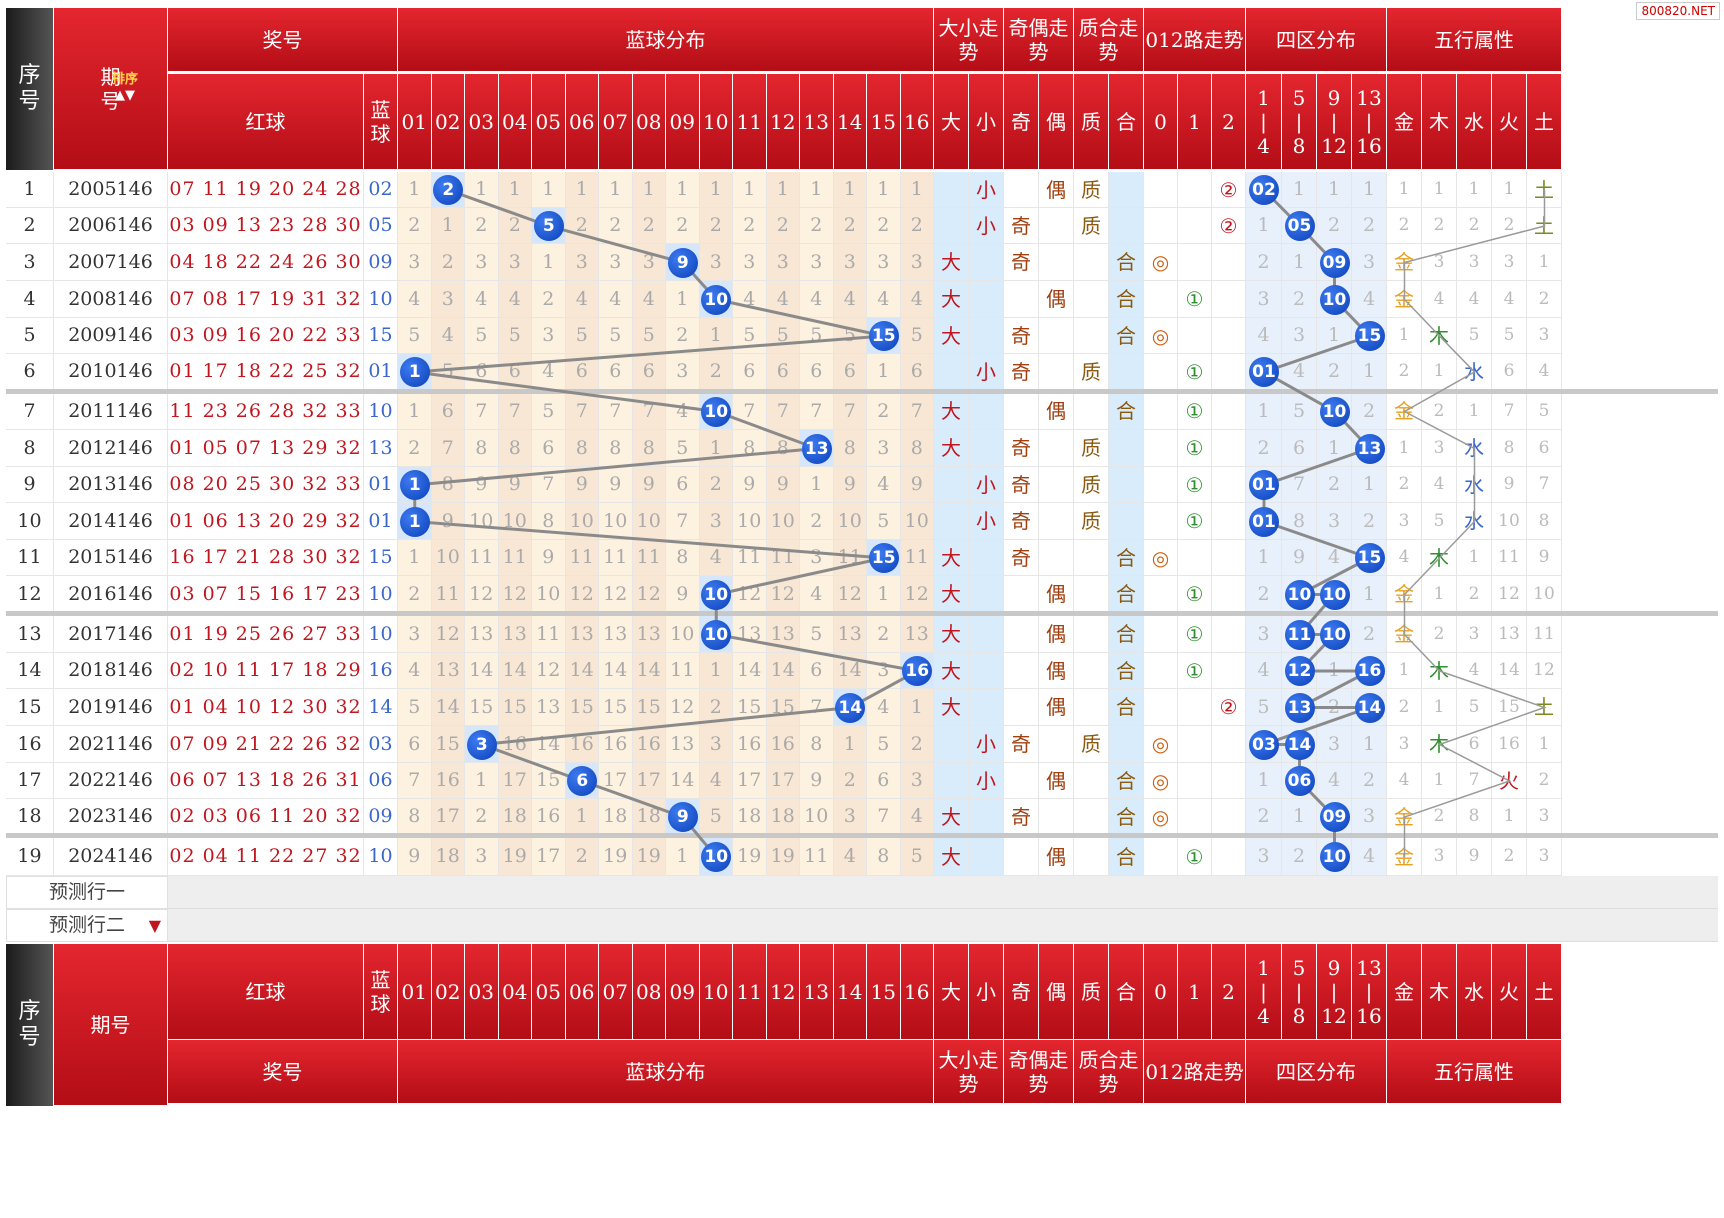 The image size is (1724, 1218). What do you see at coordinates (750, 122) in the screenshot?
I see `blue-number-header: 11` at bounding box center [750, 122].